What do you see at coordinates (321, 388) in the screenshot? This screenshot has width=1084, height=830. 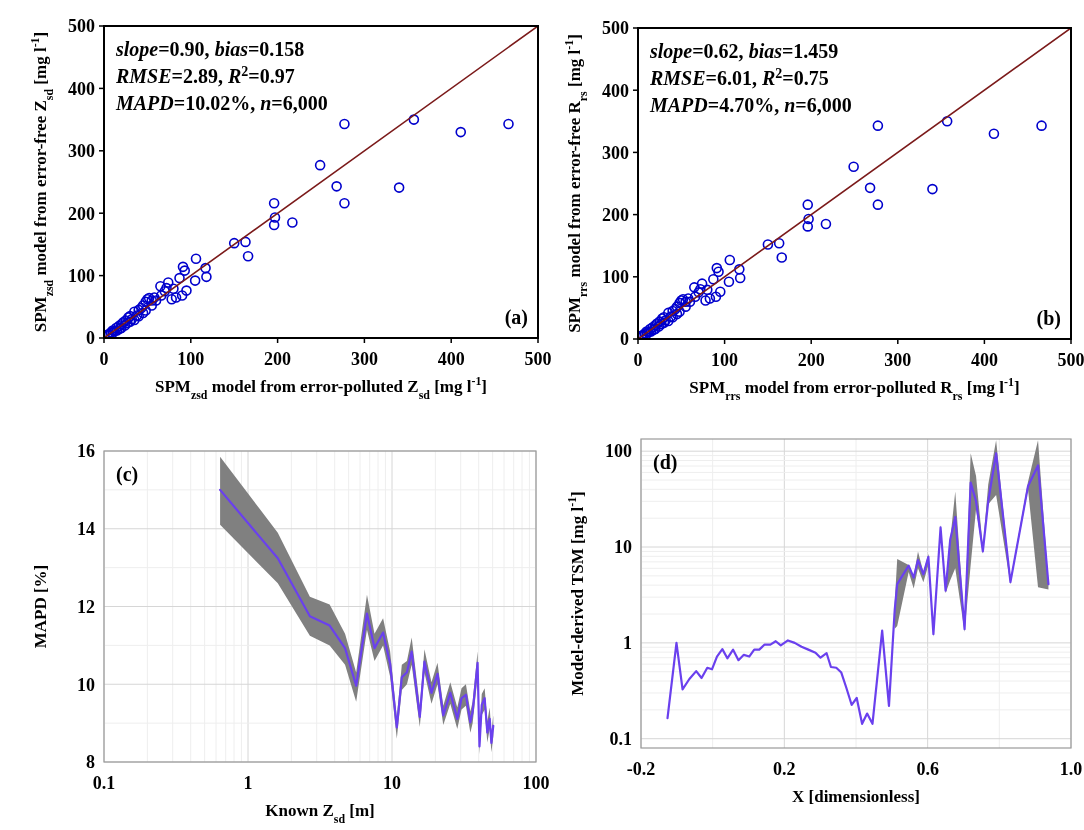 I see `x-axis-title: SPM$_{zsd}$ model from error-polluted Z$_{sd}$ [mg l$^{-1}$]` at bounding box center [321, 388].